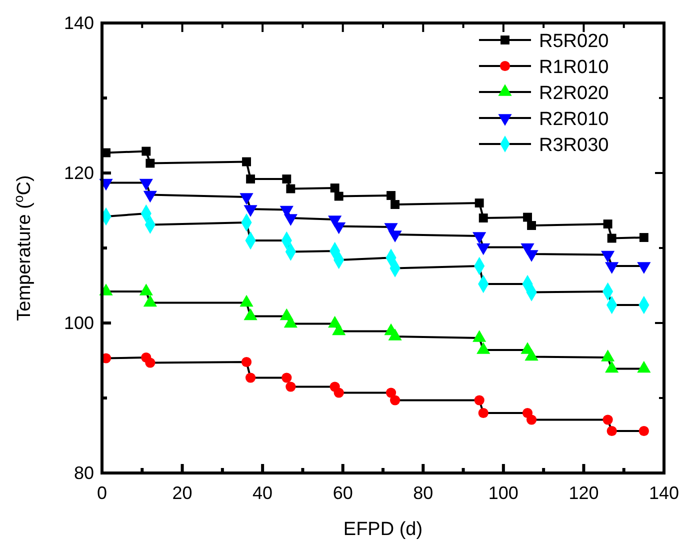  What do you see at coordinates (503, 493) in the screenshot?
I see `x-tick-label: 100` at bounding box center [503, 493].